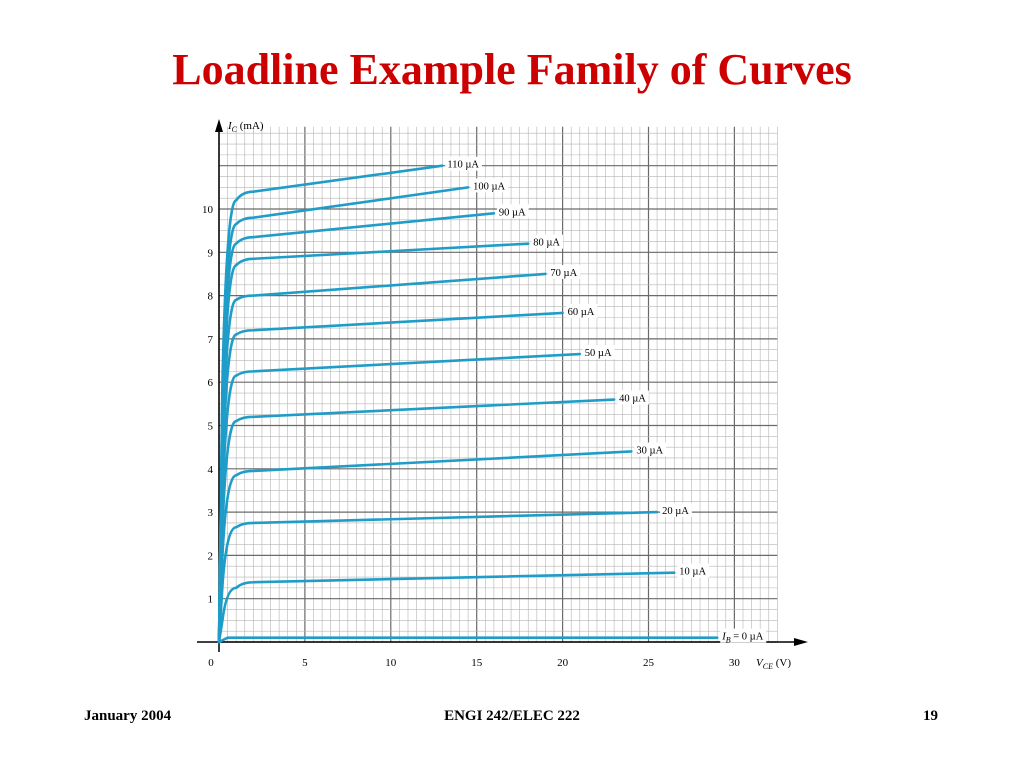 The height and width of the screenshot is (768, 1024). What do you see at coordinates (208, 210) in the screenshot?
I see `y-tick-label: 10` at bounding box center [208, 210].